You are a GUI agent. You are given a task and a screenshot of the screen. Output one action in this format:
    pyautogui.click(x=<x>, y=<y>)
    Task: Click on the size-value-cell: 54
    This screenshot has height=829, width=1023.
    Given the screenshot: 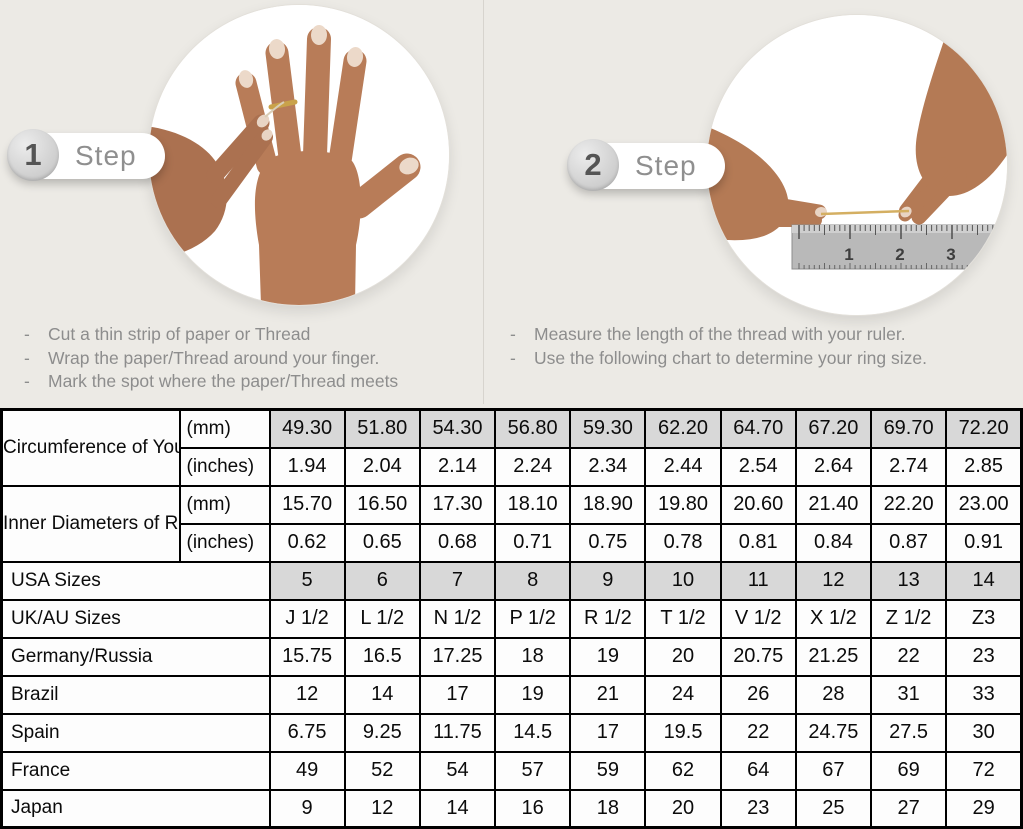 What is the action you would take?
    pyautogui.click(x=457, y=770)
    